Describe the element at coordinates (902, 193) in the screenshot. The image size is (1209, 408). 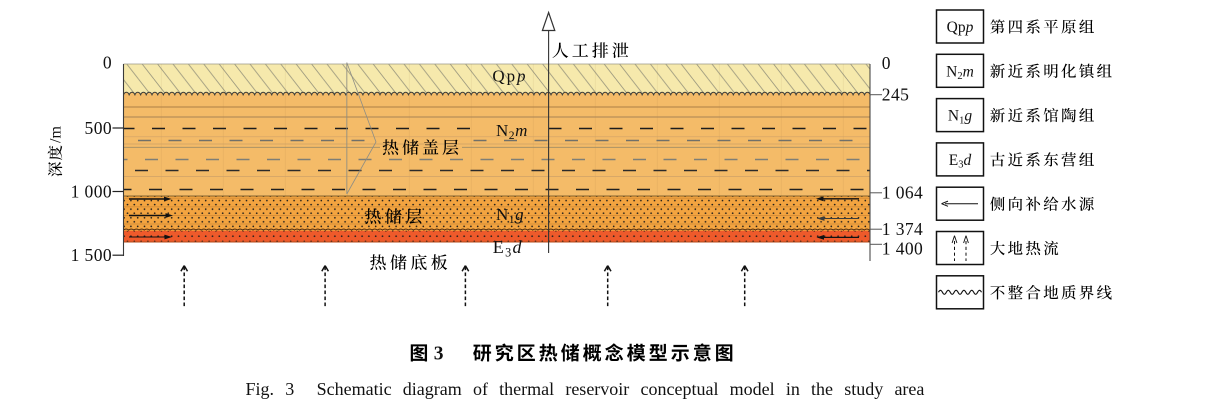
I see `svg-text: 1 064` at that location.